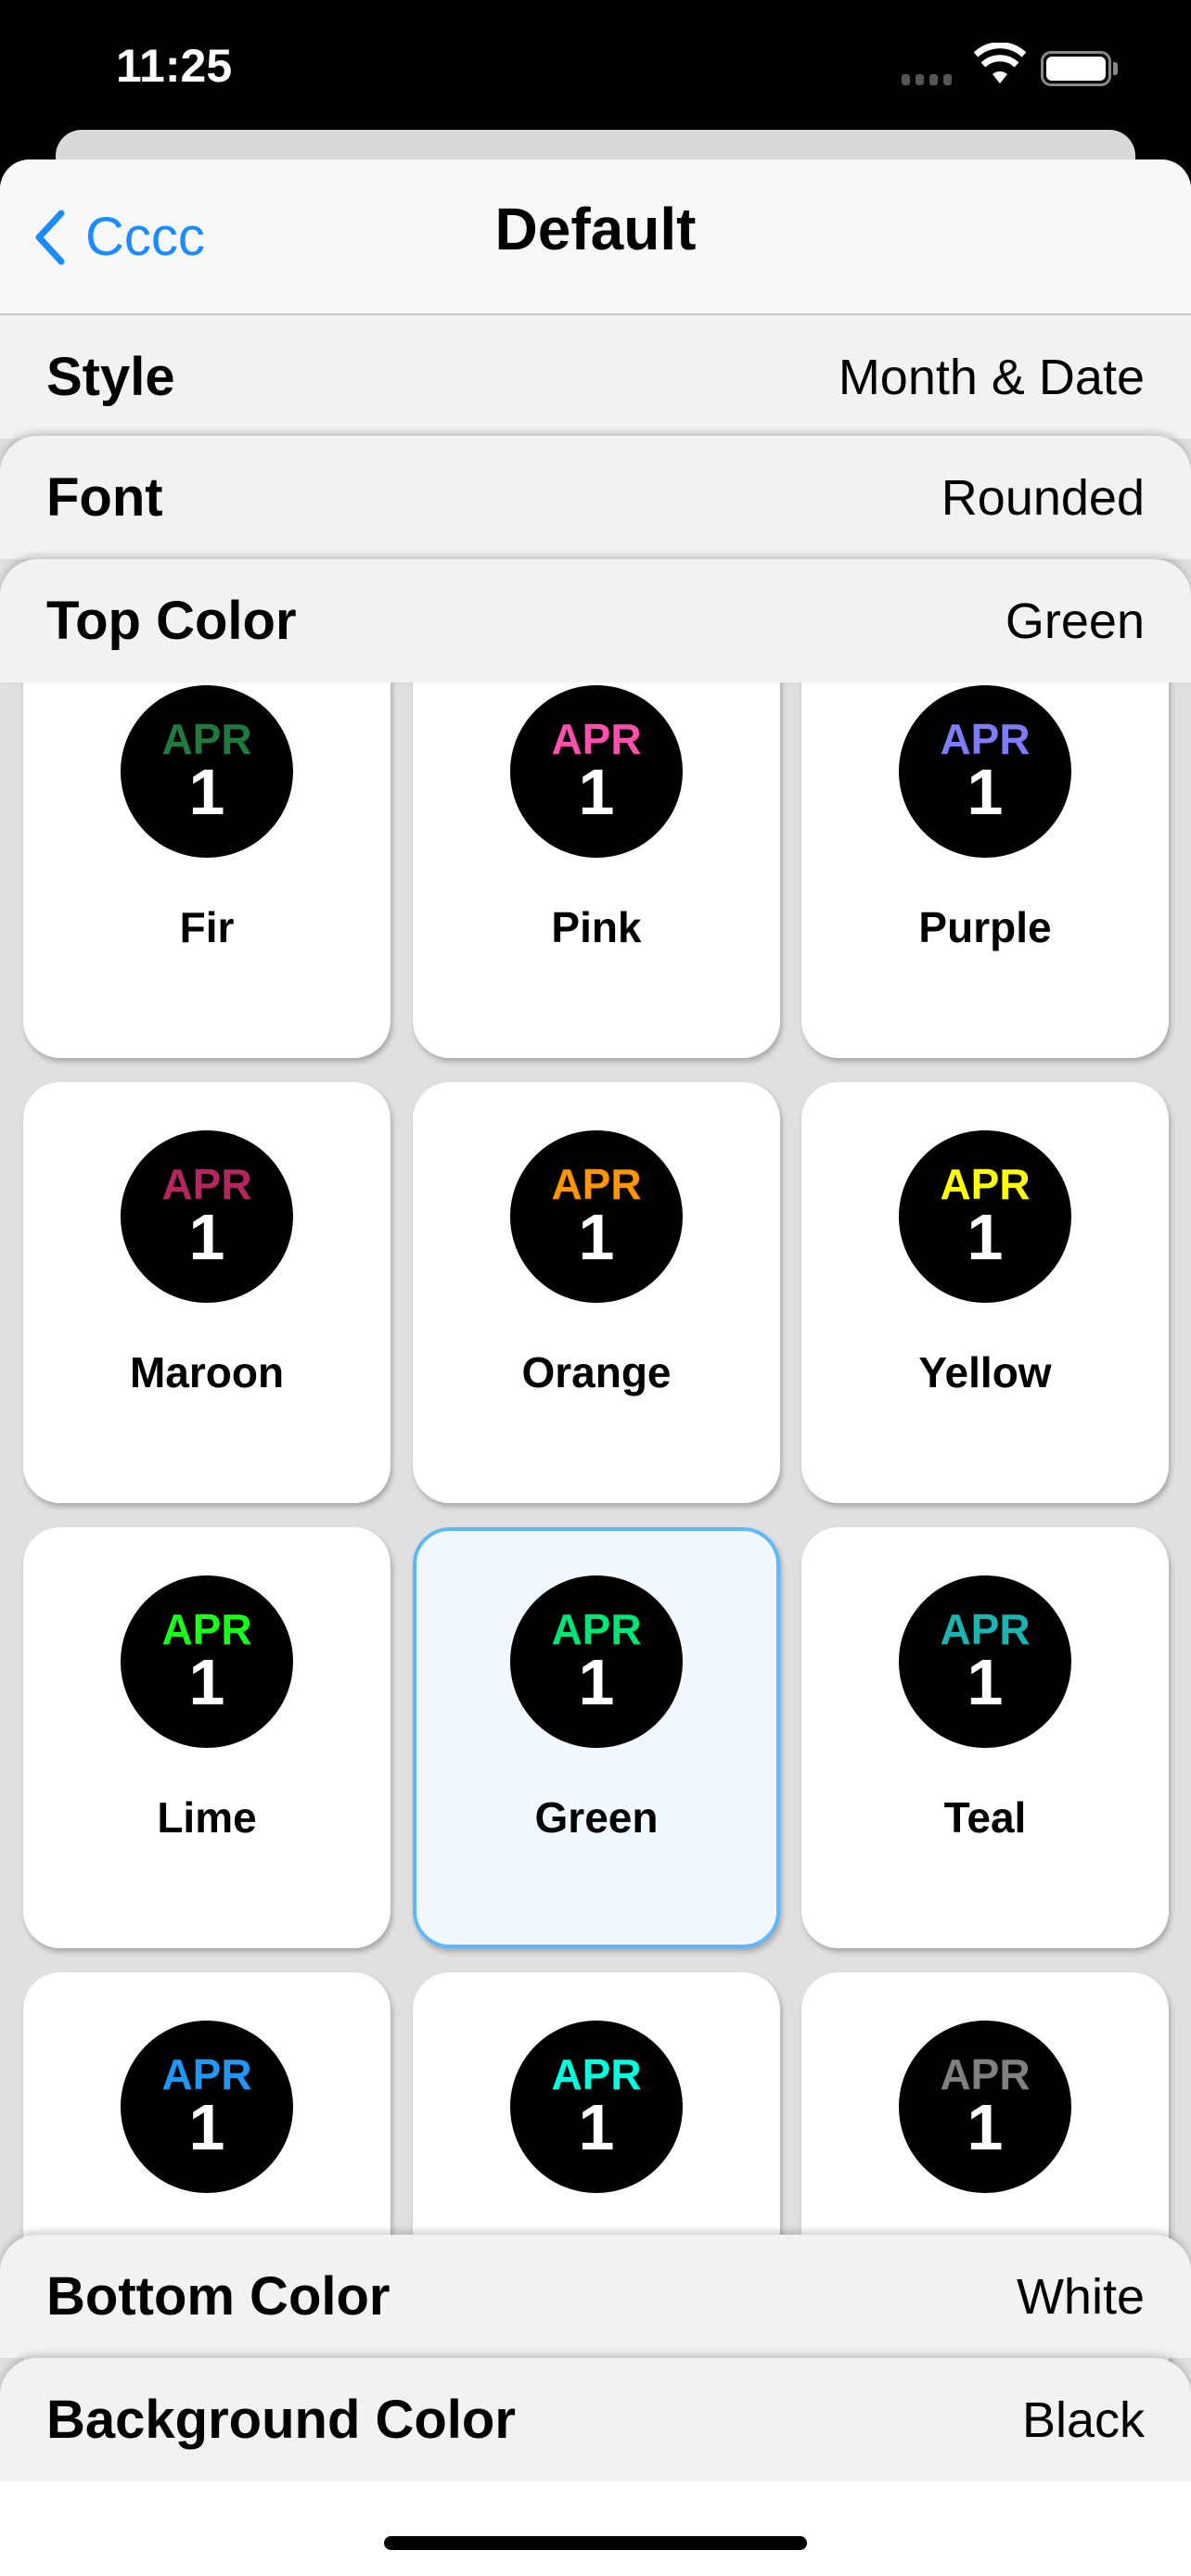 The width and height of the screenshot is (1191, 2576). What do you see at coordinates (595, 2543) in the screenshot?
I see `home-indicator` at bounding box center [595, 2543].